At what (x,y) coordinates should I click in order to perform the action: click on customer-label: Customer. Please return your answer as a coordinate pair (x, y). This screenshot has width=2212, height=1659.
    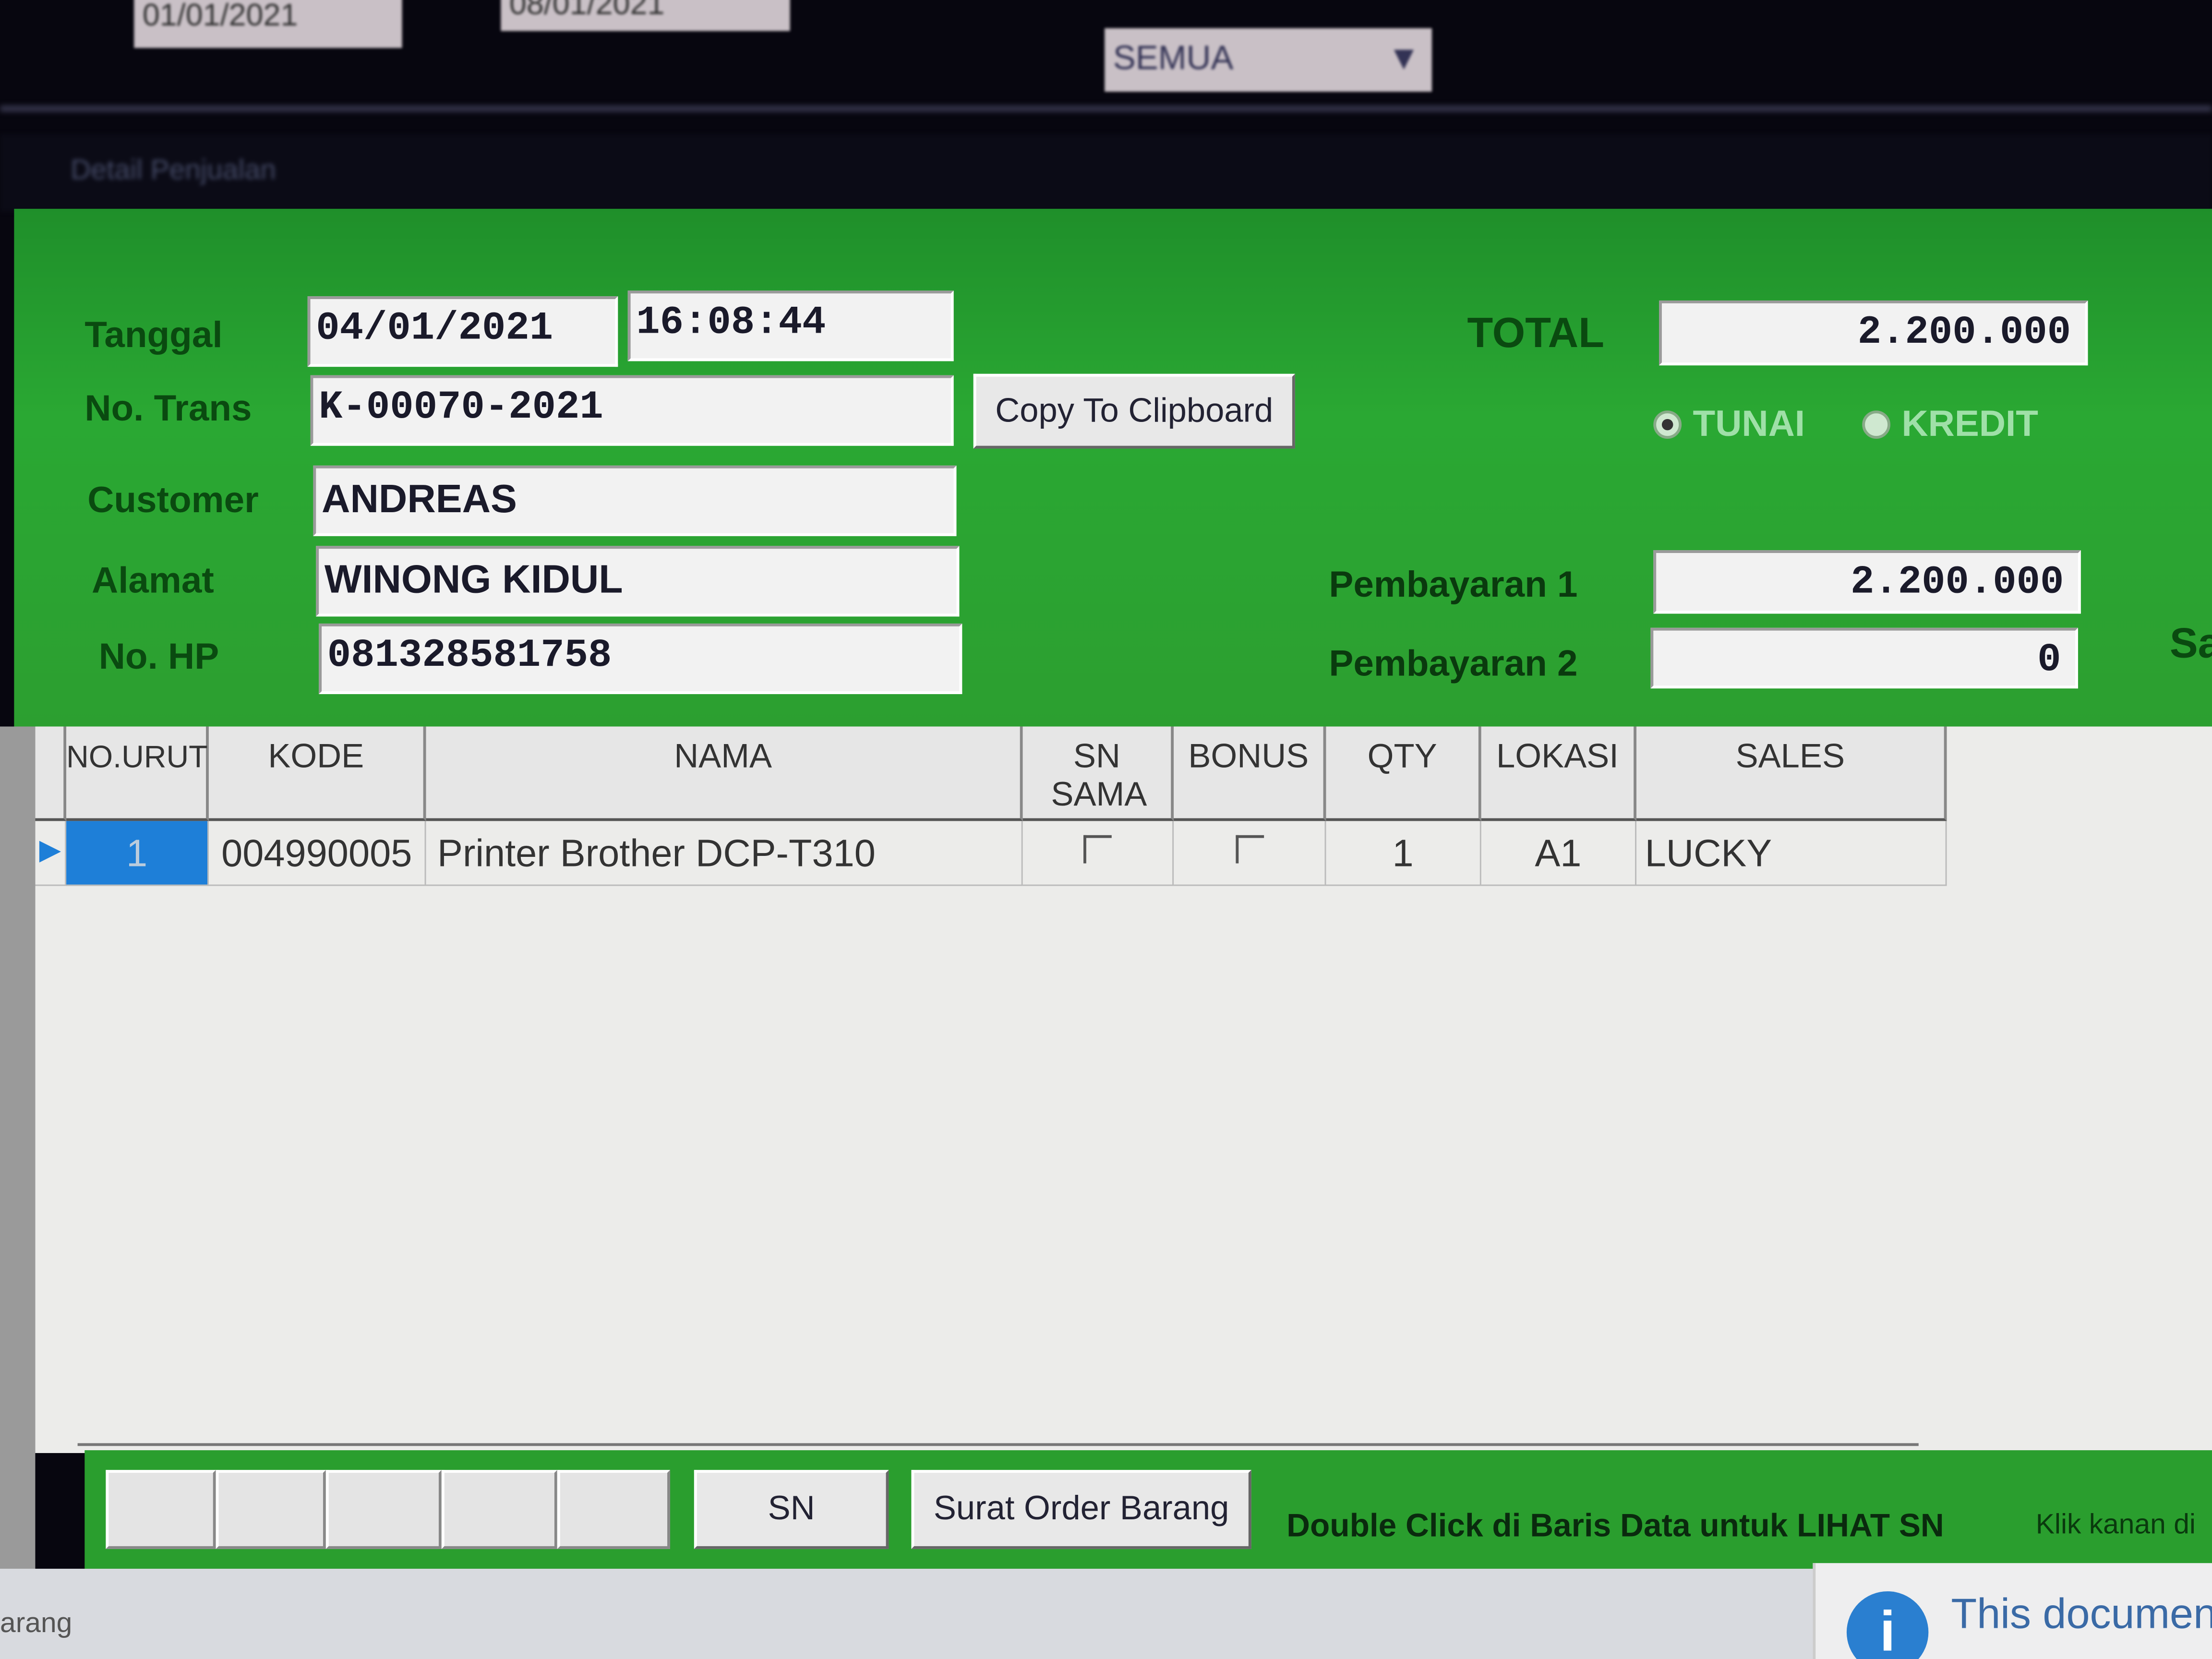
    Looking at the image, I should click on (173, 500).